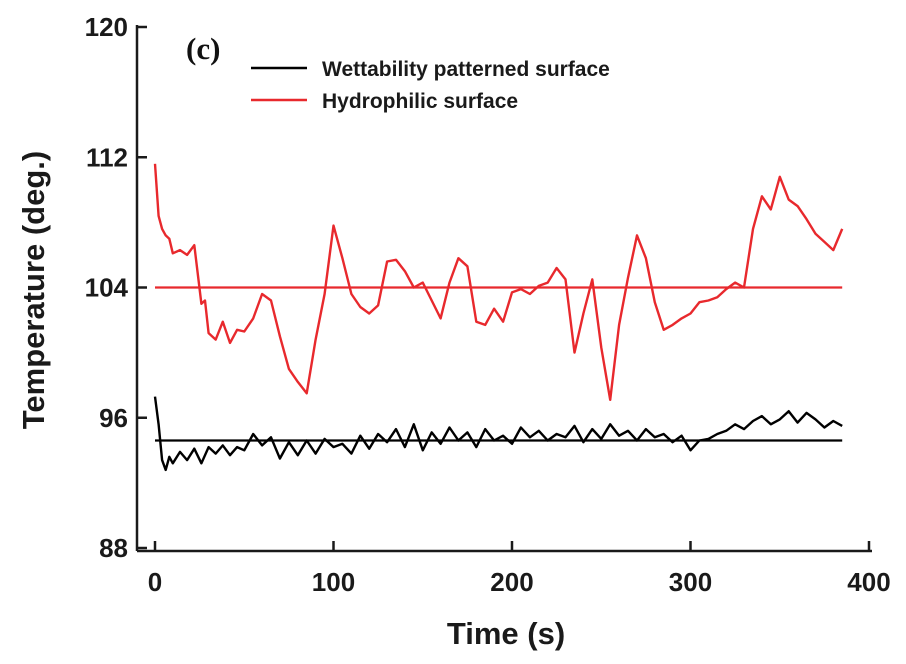  Describe the element at coordinates (868, 582) in the screenshot. I see `x-tick-label: 400` at that location.